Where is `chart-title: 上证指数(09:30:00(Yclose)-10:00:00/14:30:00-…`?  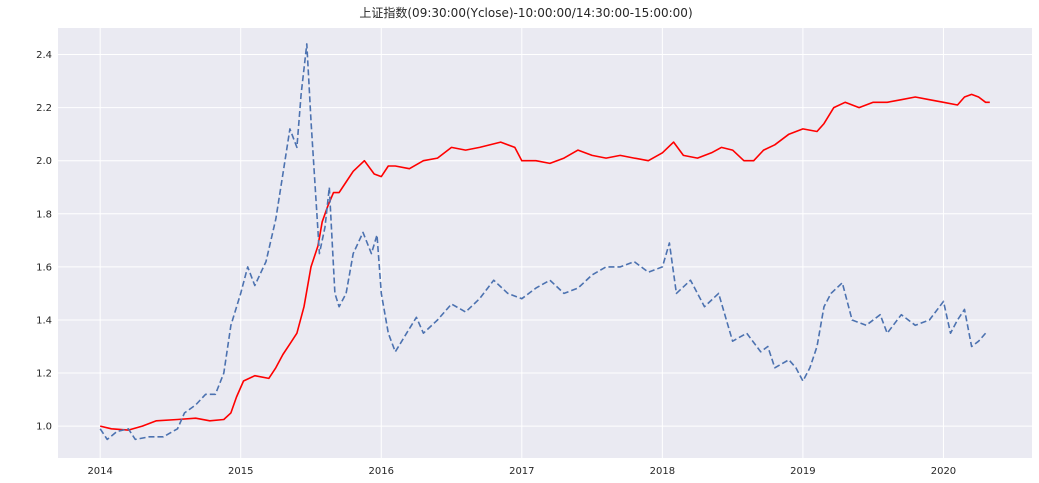 chart-title: 上证指数(09:30:00(Yclose)-10:00:00/14:30:00-… is located at coordinates (525, 12).